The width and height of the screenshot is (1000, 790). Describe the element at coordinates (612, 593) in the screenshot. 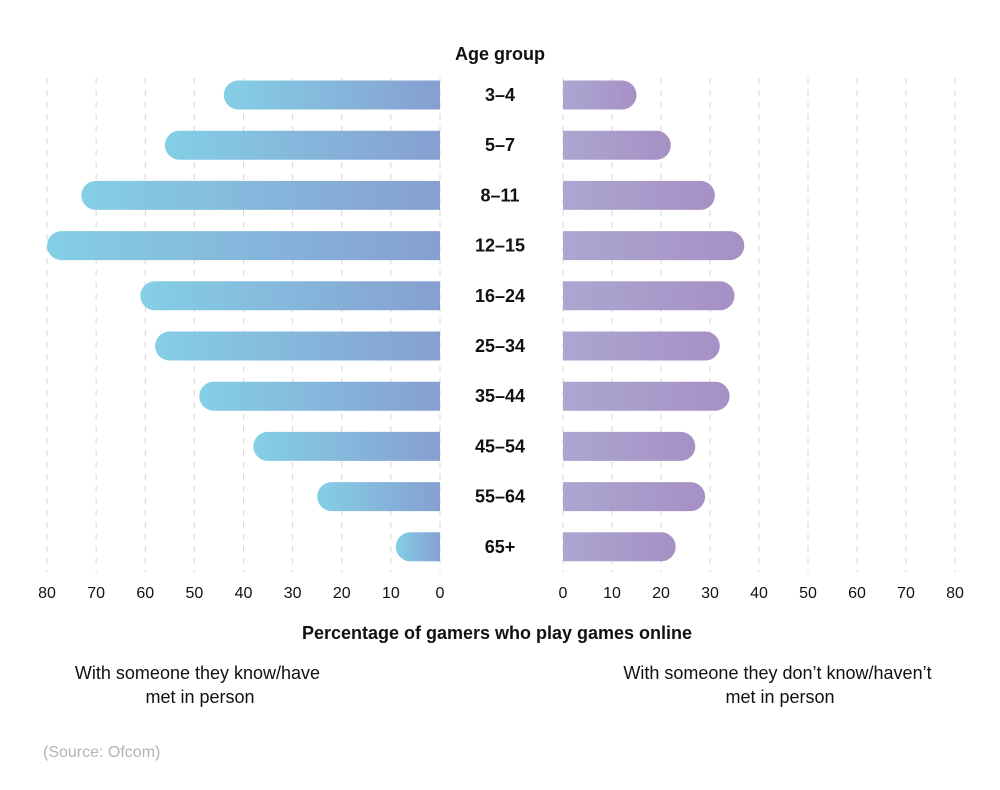

I see `tick-right-10: 10` at that location.